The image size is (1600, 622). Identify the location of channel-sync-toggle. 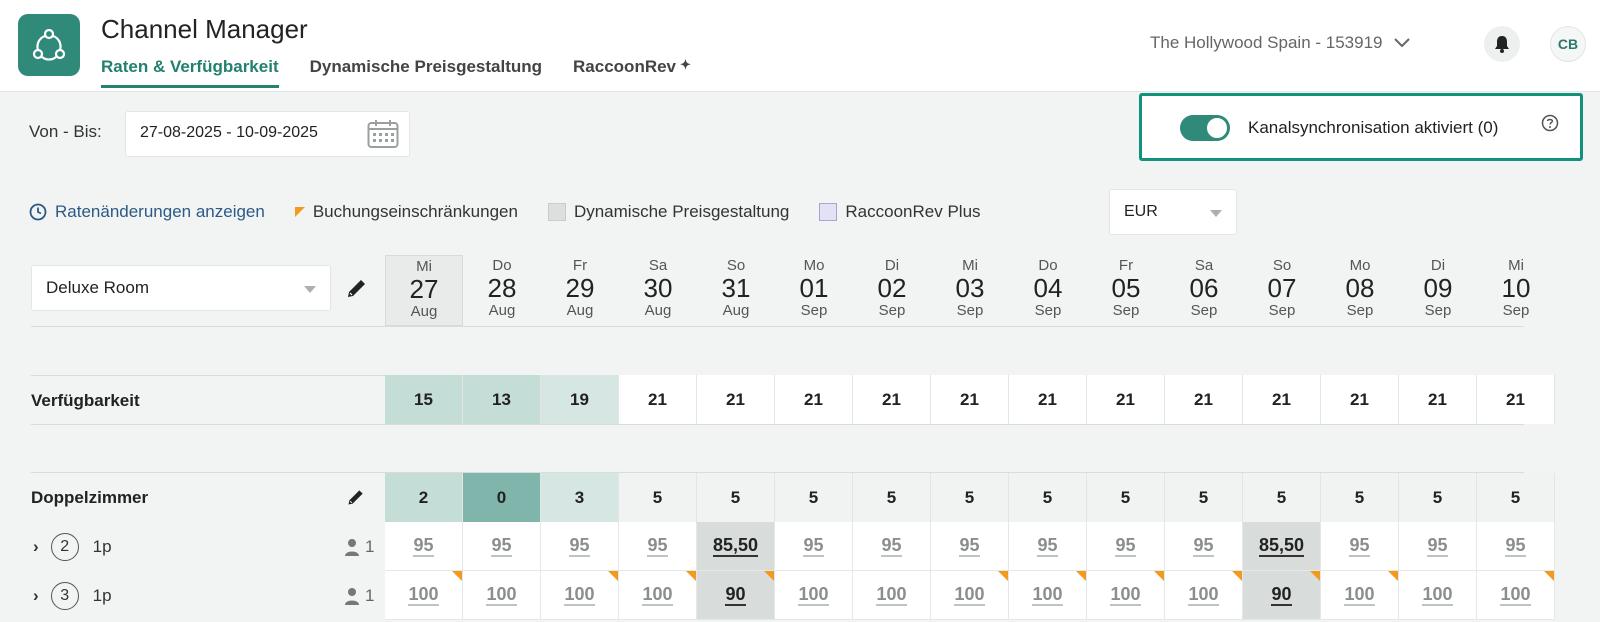
(1205, 128).